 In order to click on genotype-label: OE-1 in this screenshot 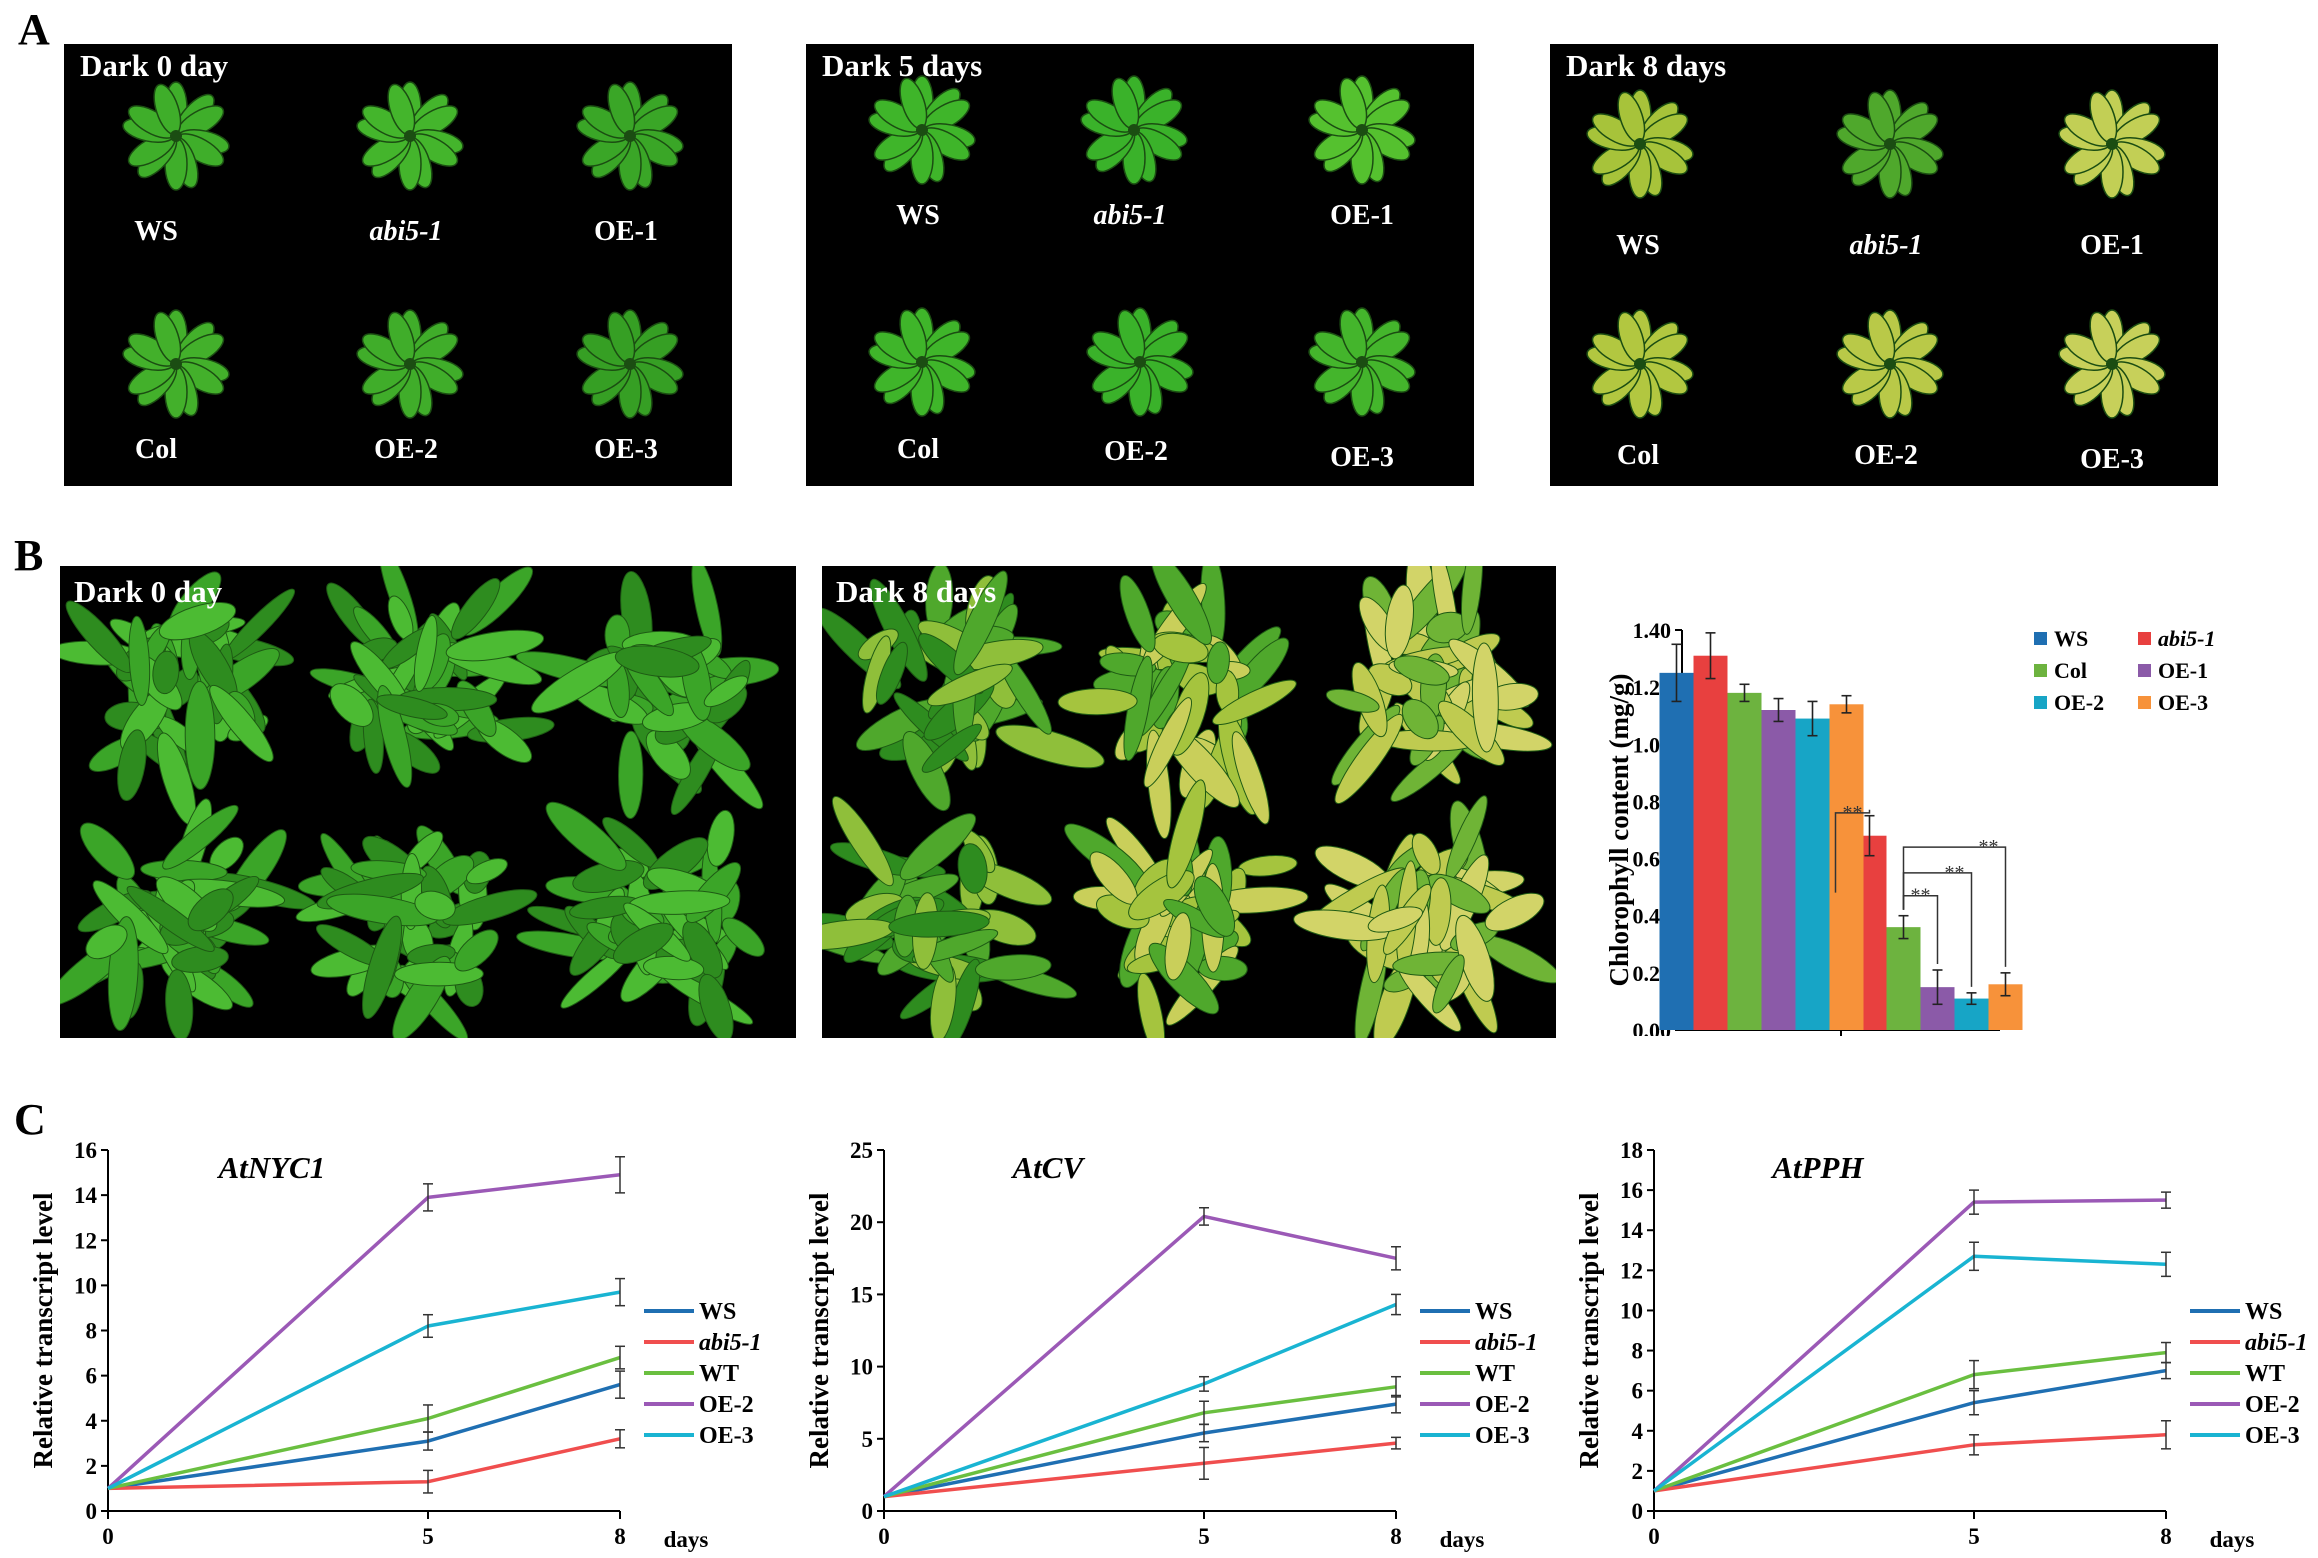, I will do `click(2112, 245)`.